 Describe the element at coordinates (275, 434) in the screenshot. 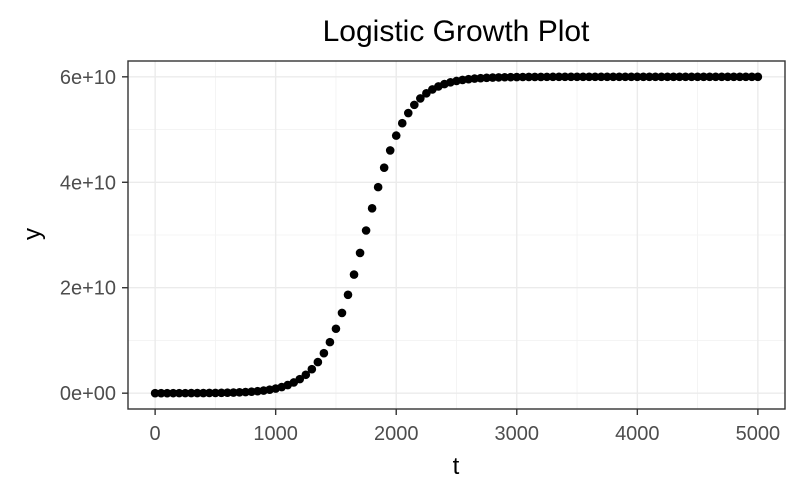

I see `x-tick-label: 1000` at that location.